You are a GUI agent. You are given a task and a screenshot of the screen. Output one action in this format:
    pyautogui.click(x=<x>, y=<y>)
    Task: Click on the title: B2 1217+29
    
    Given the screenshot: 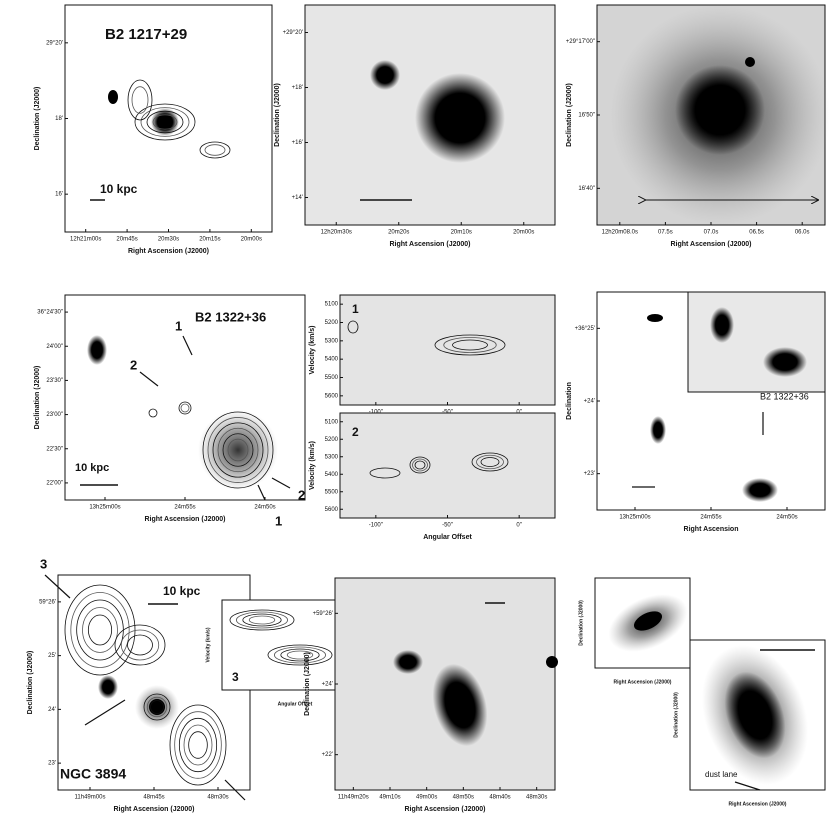 What is the action you would take?
    pyautogui.click(x=146, y=34)
    